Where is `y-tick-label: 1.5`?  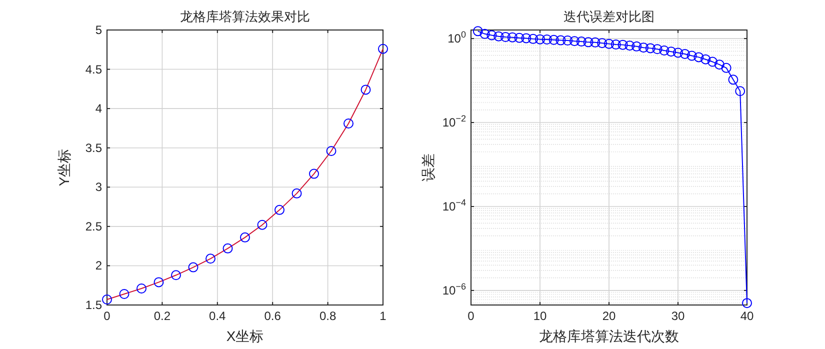
y-tick-label: 1.5 is located at coordinates (93, 305).